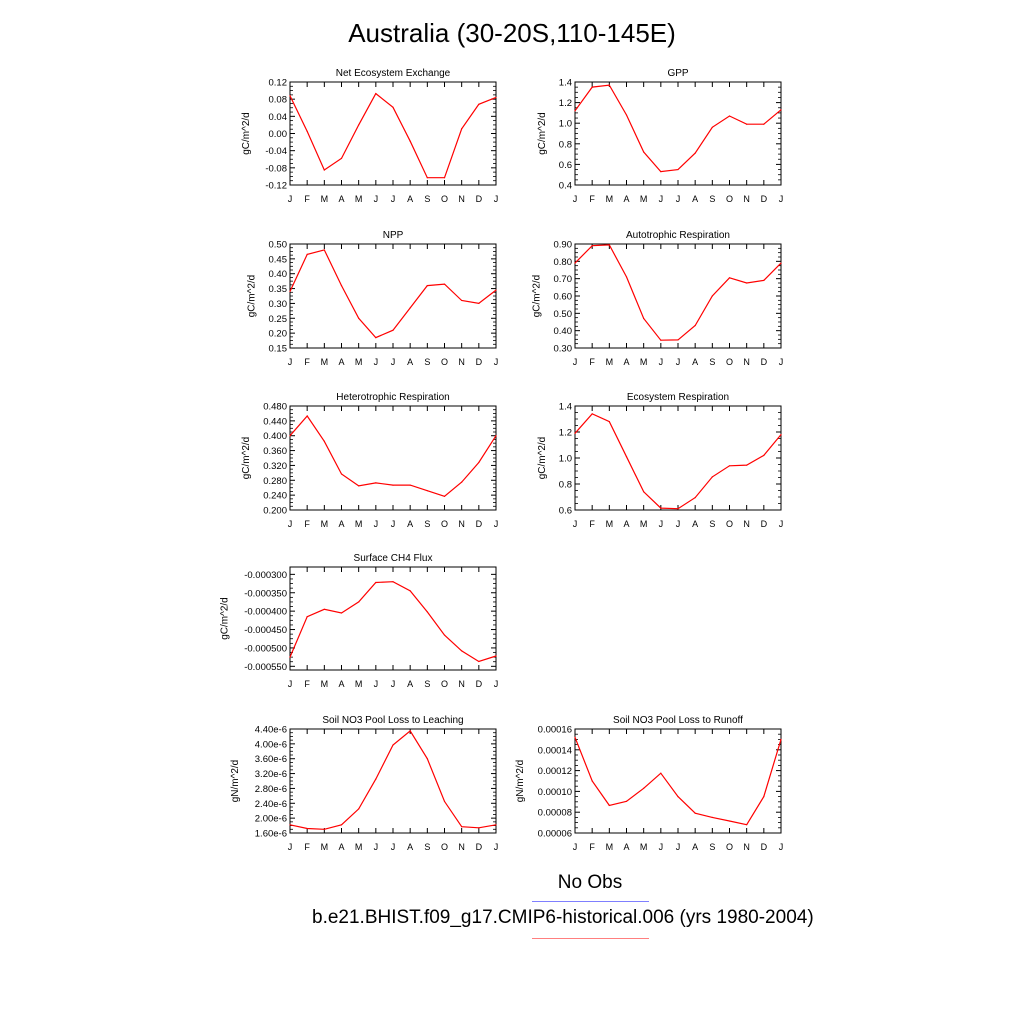 Image resolution: width=1024 pixels, height=1024 pixels. I want to click on soil-no3-pool-loss-to-runoff-ytick-label: 0.00016, so click(555, 730).